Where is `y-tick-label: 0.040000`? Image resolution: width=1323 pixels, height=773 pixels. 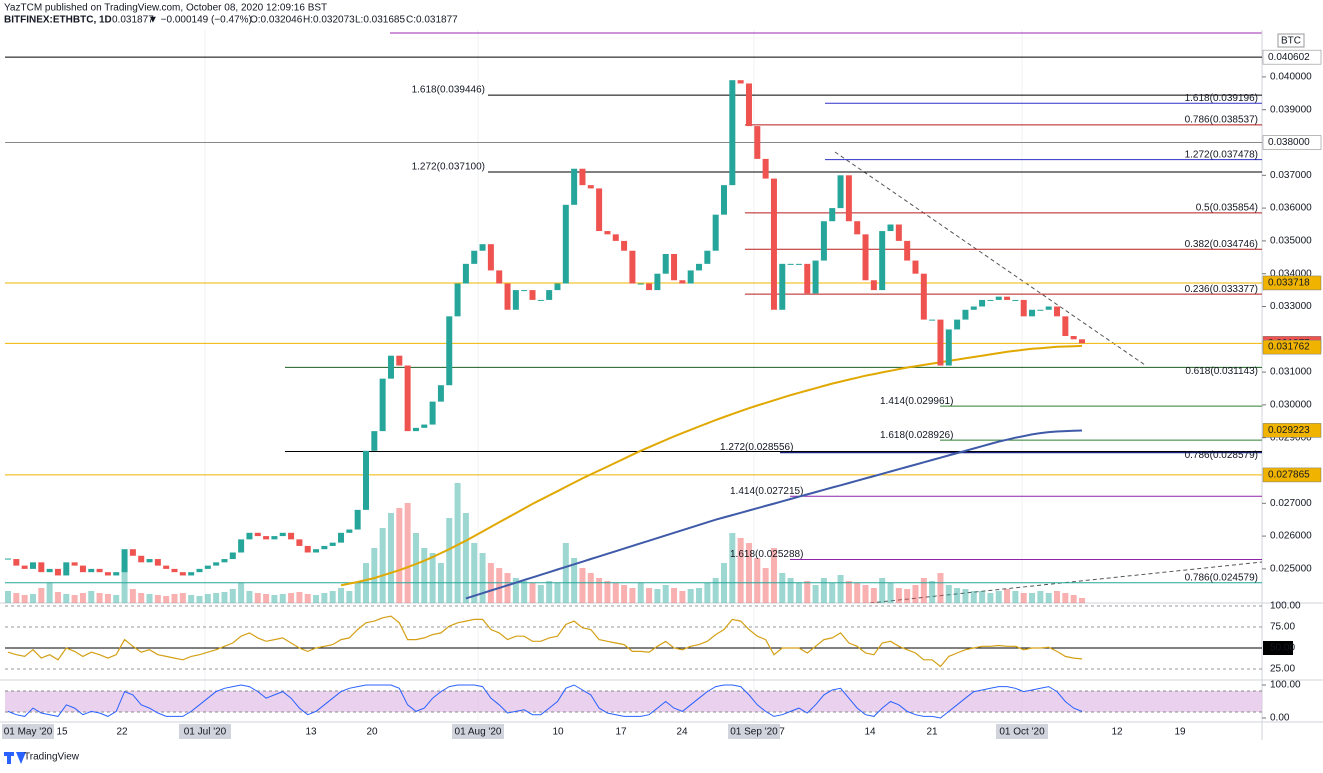 y-tick-label: 0.040000 is located at coordinates (1291, 77).